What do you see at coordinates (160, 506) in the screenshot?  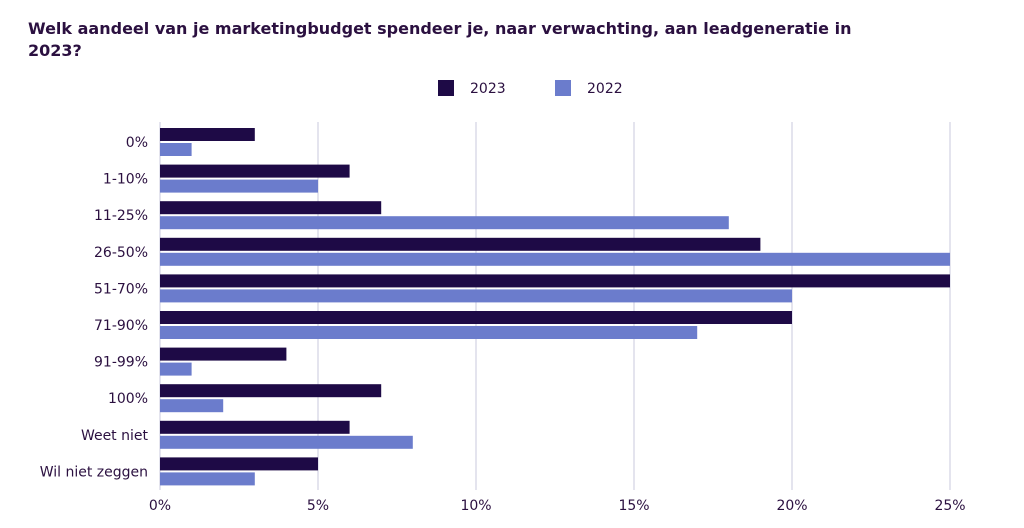 I see `x-tick-label: 0%` at bounding box center [160, 506].